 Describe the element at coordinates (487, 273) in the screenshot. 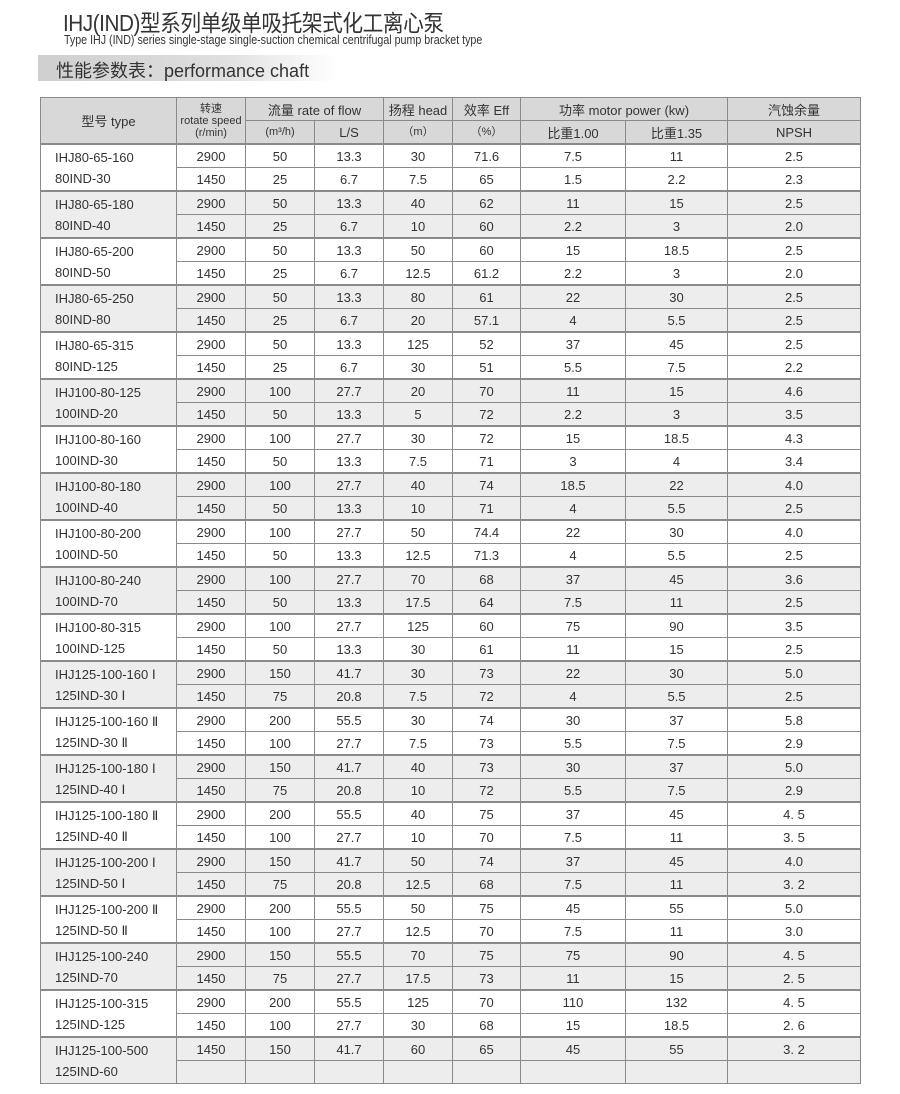

I see `efficiency-cell: 61.2` at that location.